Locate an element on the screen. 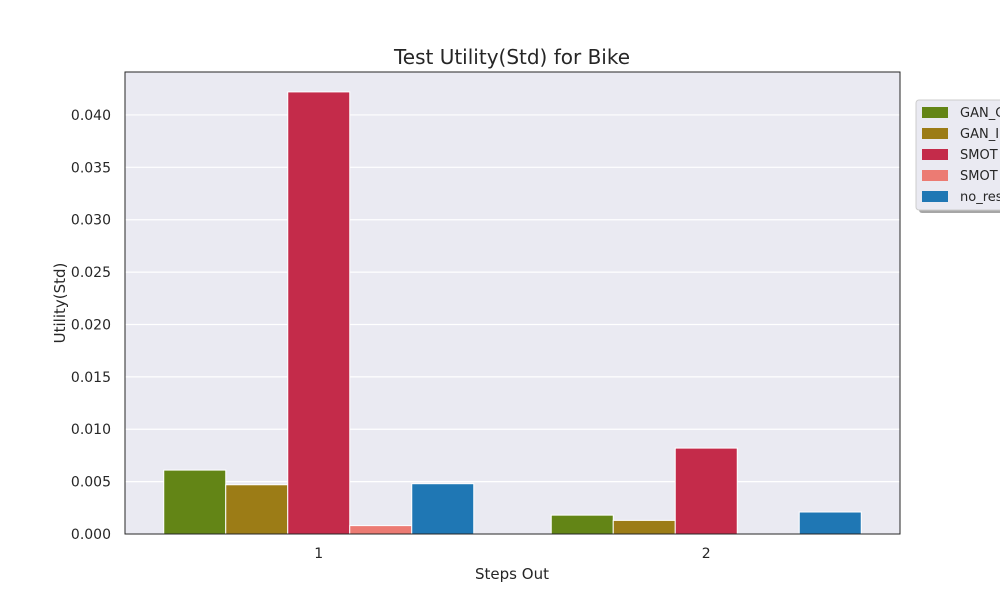 This screenshot has height=604, width=1000. legend-label: GAN_I is located at coordinates (979, 134).